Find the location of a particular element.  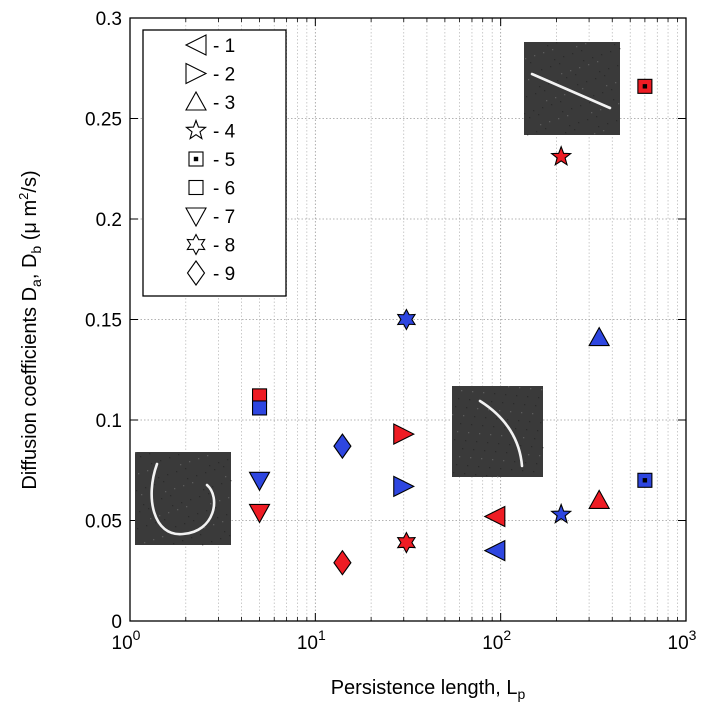

x-tick-label: 10¹ is located at coordinates (311, 640).